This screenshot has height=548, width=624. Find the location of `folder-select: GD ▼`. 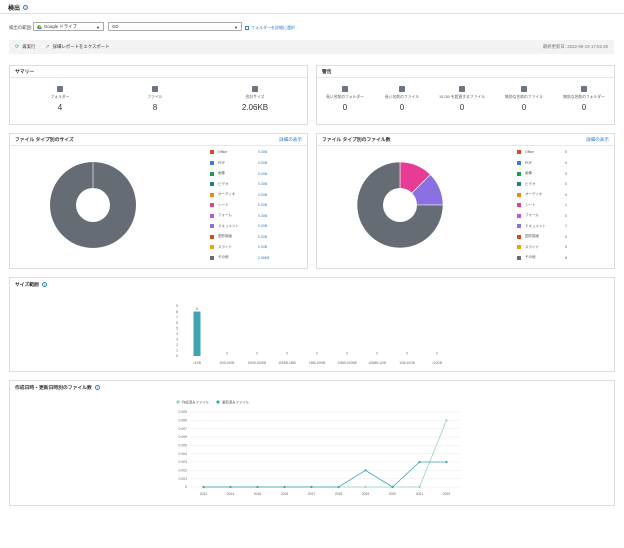

folder-select: GD ▼ is located at coordinates (175, 26).